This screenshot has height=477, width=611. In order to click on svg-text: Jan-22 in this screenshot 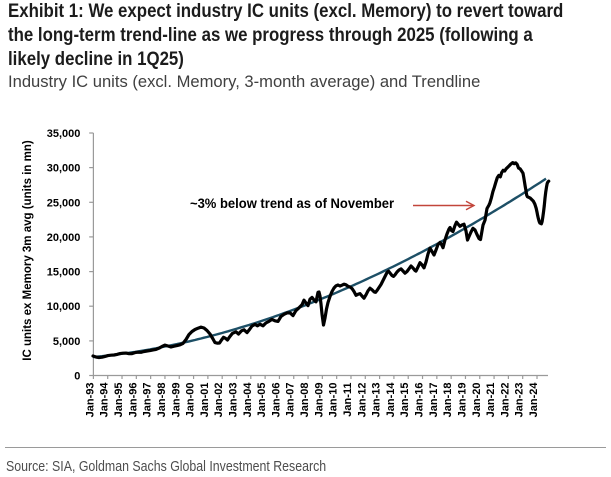, I will do `click(505, 400)`.